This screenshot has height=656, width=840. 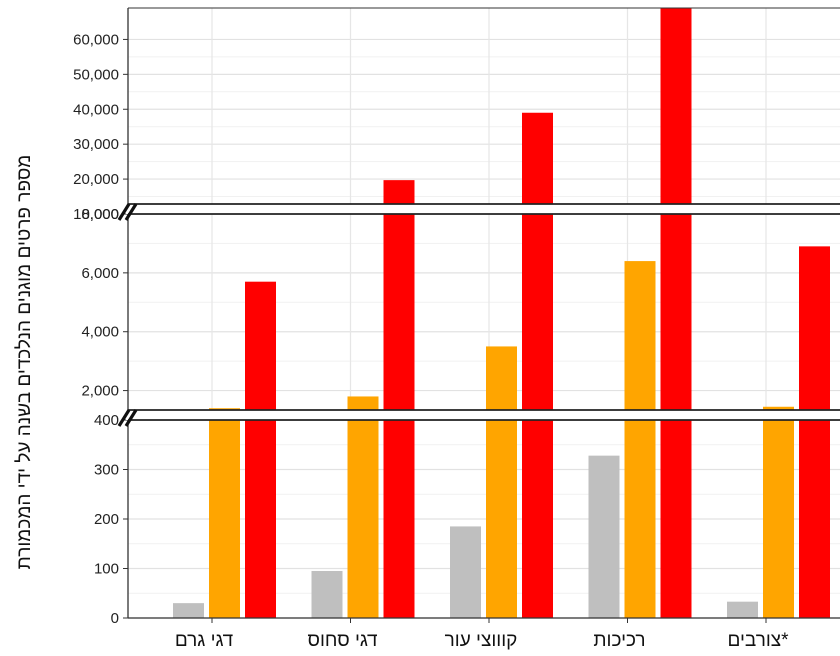 What do you see at coordinates (100, 332) in the screenshot?
I see `y-tick-label: 4,000` at bounding box center [100, 332].